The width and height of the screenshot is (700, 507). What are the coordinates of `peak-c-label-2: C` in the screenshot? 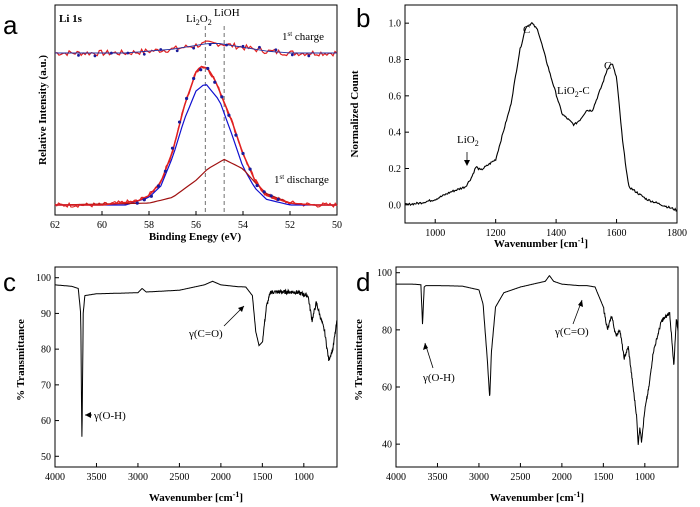 It's located at (607, 66).